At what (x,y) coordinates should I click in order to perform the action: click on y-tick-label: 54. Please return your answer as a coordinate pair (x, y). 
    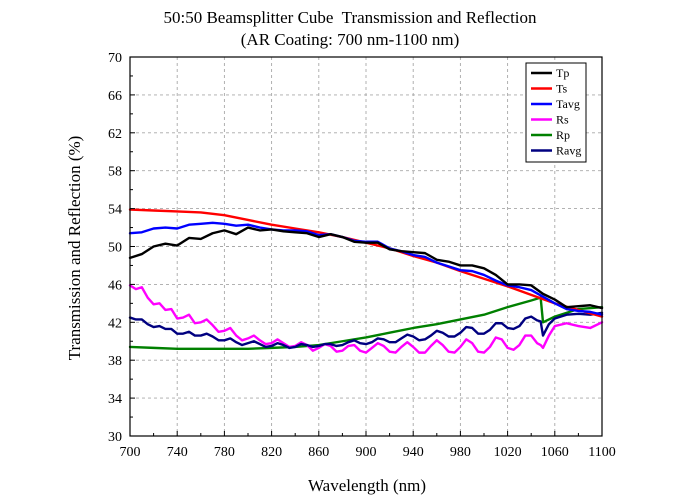
    Looking at the image, I should click on (115, 210).